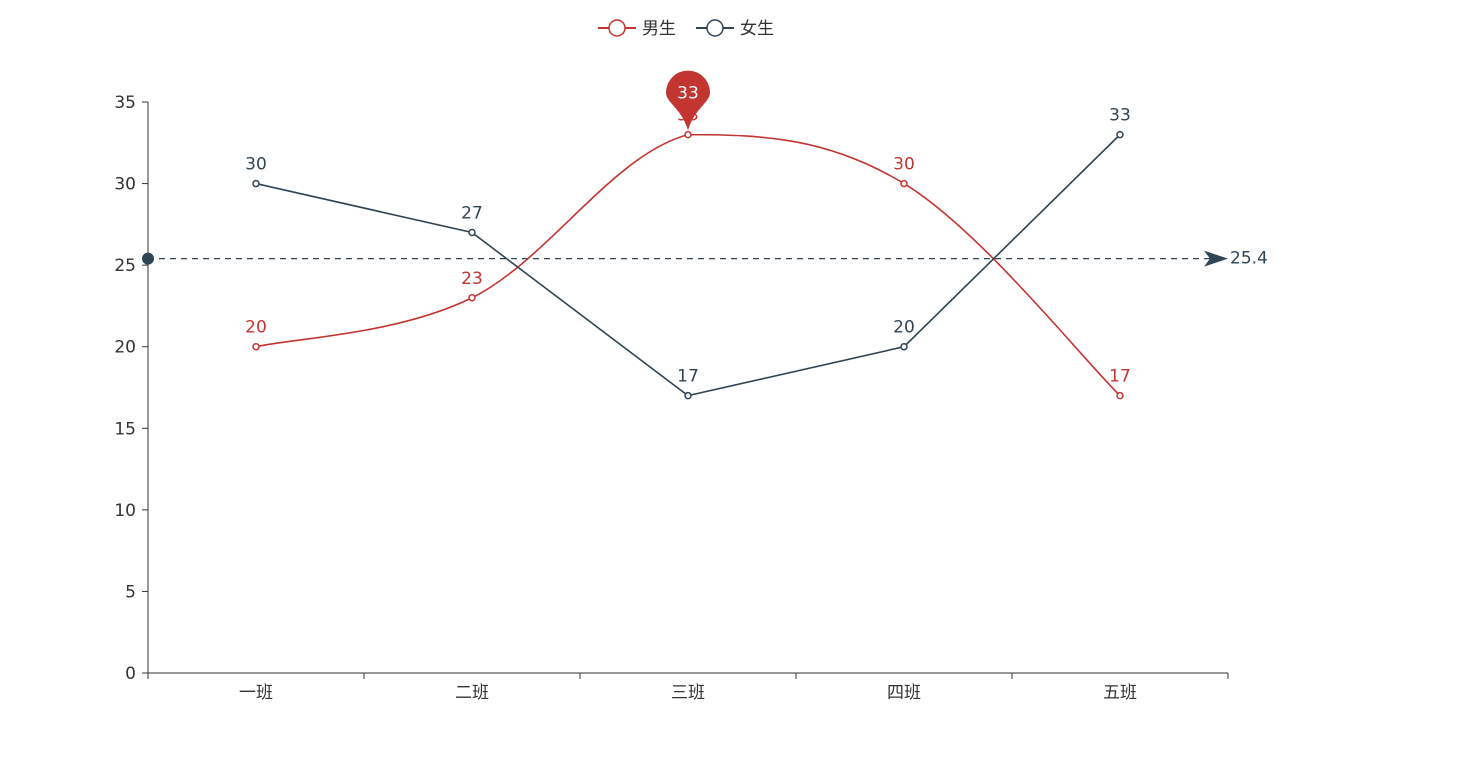  What do you see at coordinates (256, 693) in the screenshot?
I see `x-tick-label: 一班` at bounding box center [256, 693].